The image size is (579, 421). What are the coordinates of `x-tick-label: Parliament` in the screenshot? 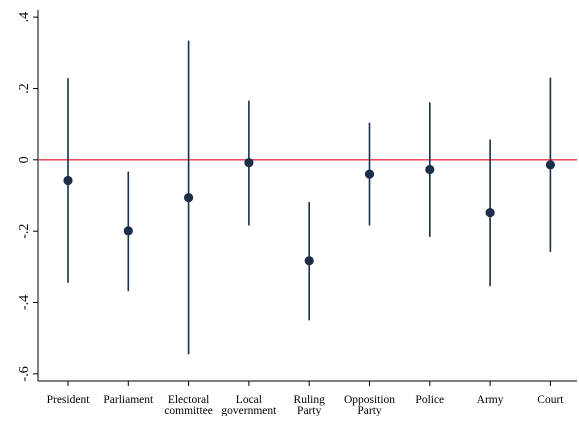 It's located at (128, 400).